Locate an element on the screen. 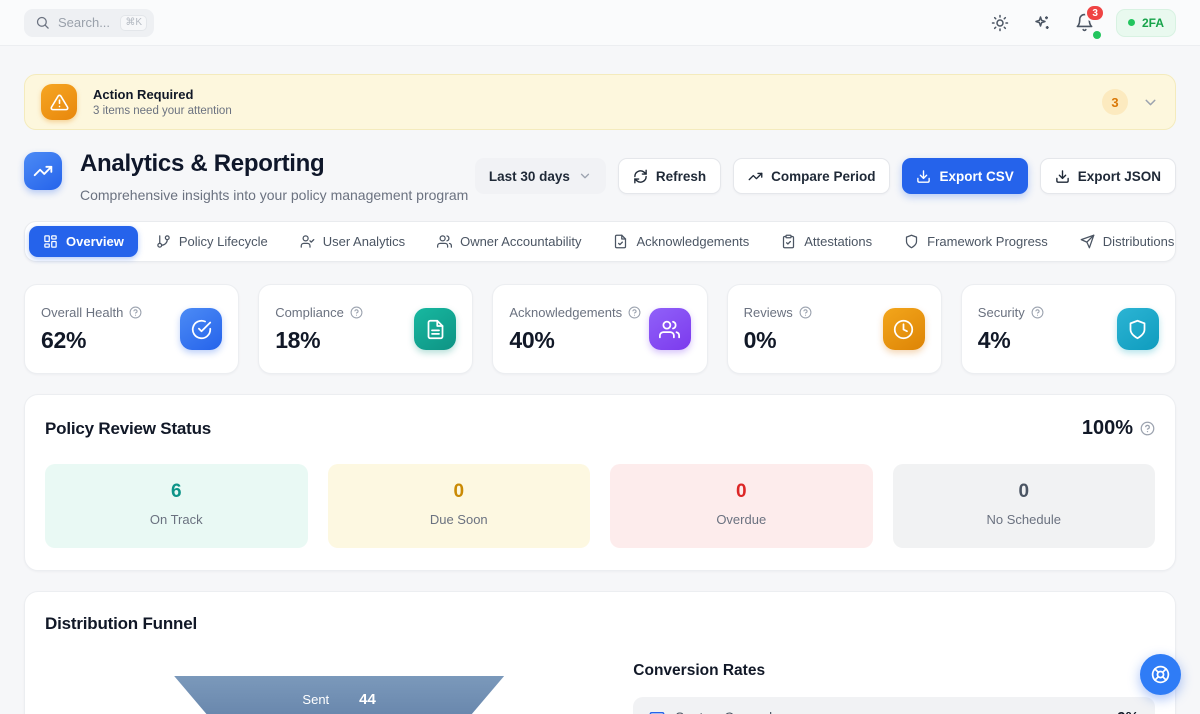 The image size is (1200, 714). search-input: Search... ⌘K is located at coordinates (89, 22).